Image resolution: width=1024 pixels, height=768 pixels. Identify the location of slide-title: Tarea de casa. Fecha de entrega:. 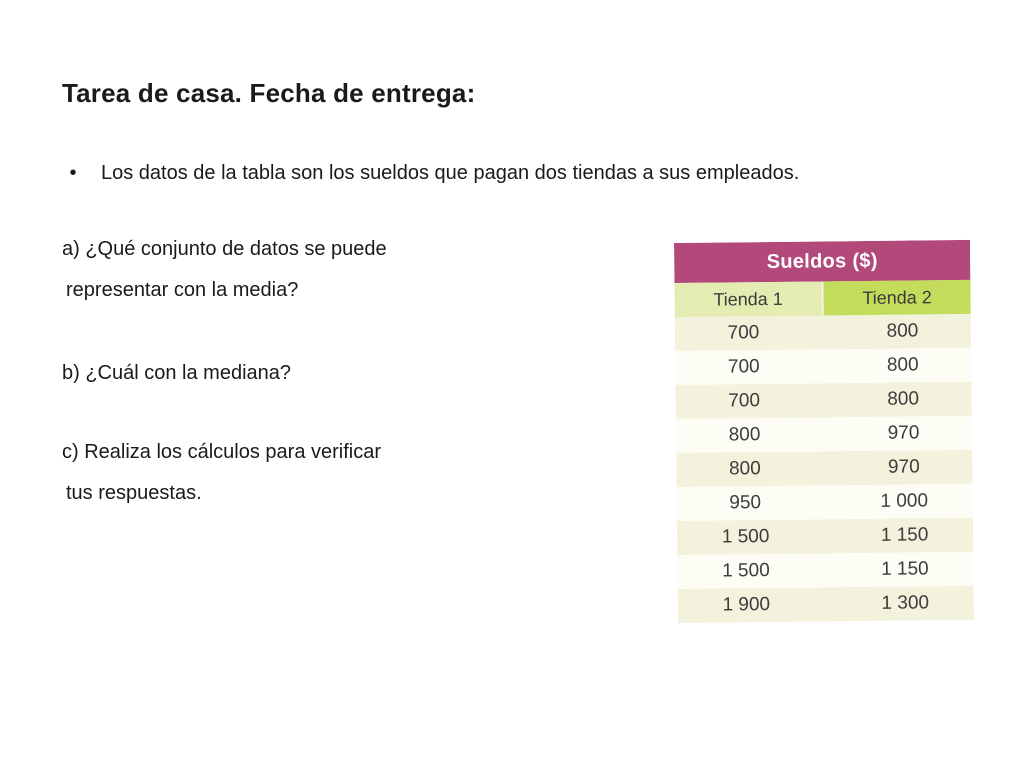
(269, 93).